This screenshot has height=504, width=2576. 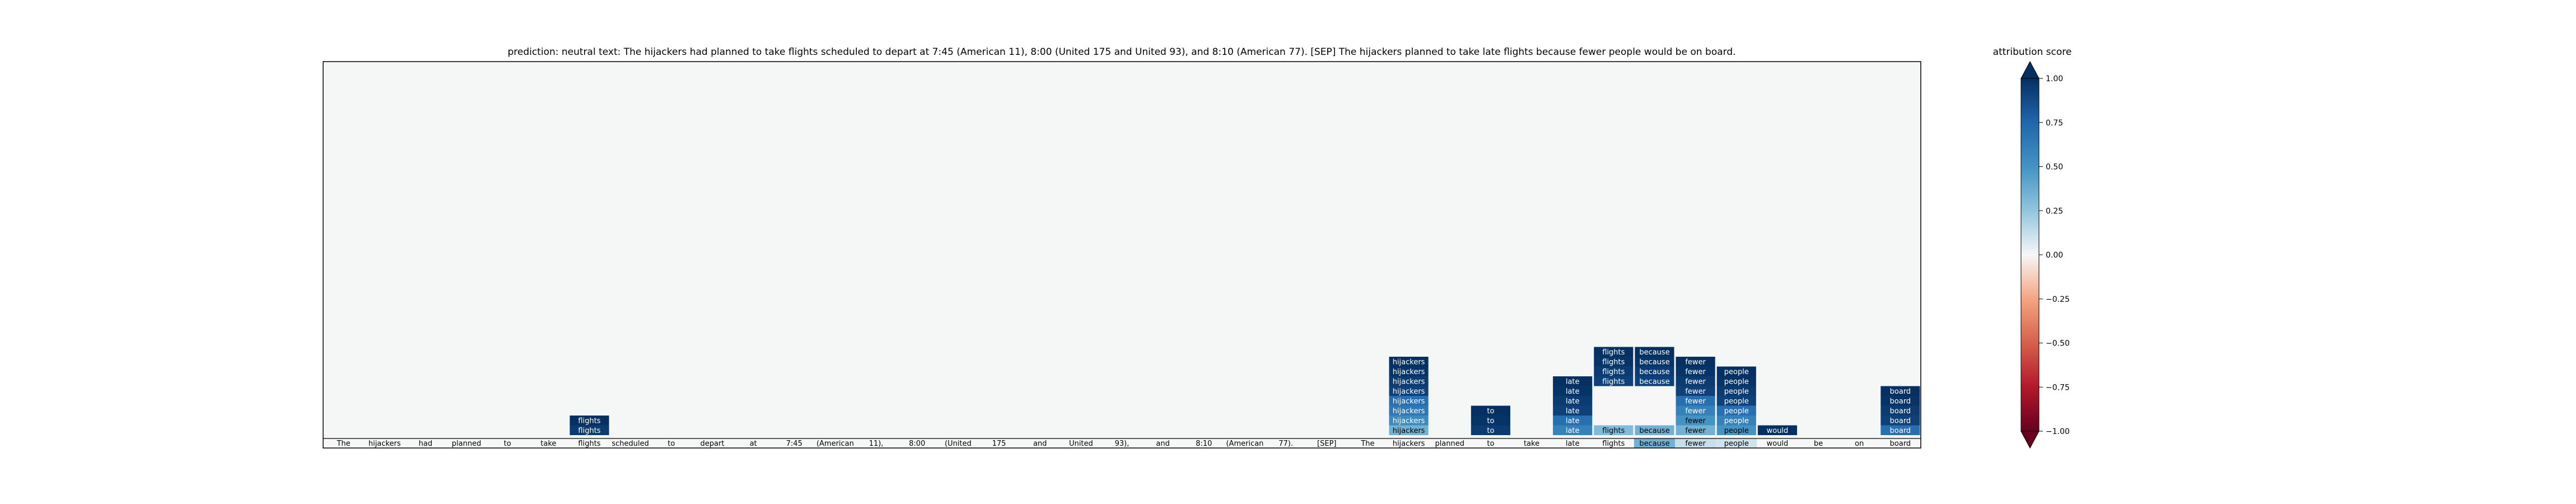 I want to click on colorbar-tick-label: −0.25, so click(x=2058, y=299).